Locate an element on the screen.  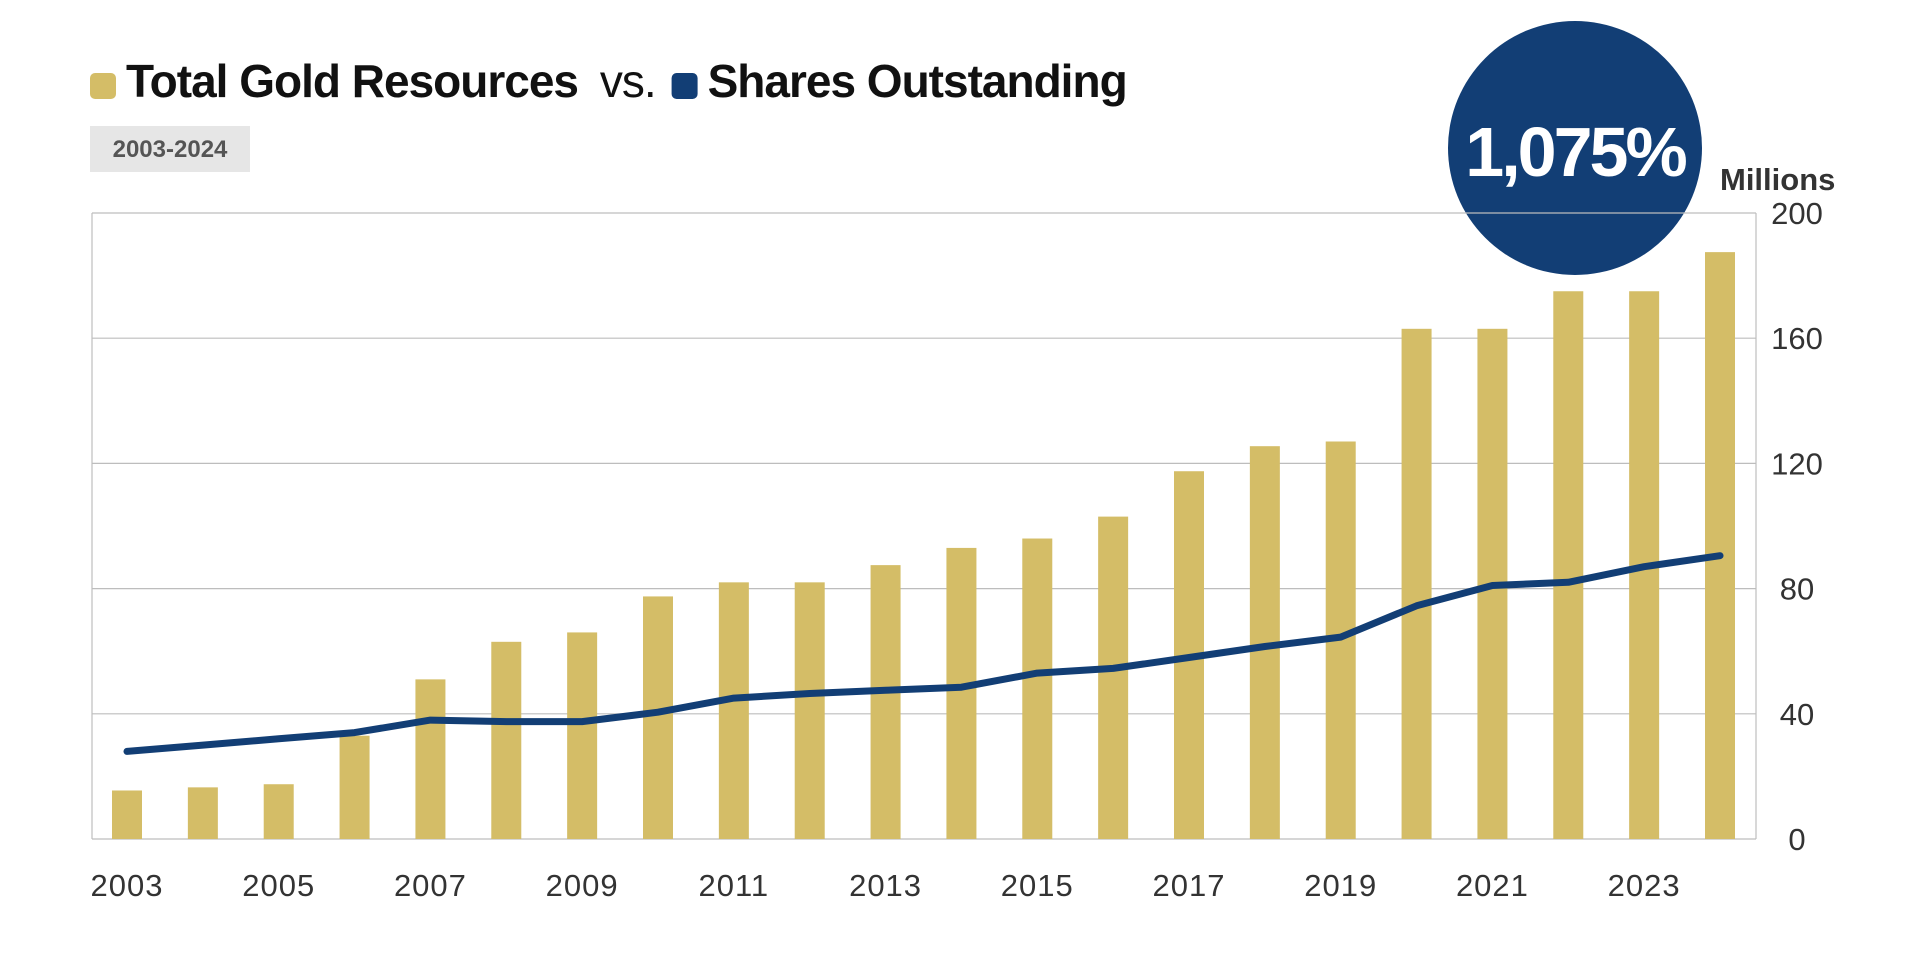
legend-swatch-navy is located at coordinates (685, 86).